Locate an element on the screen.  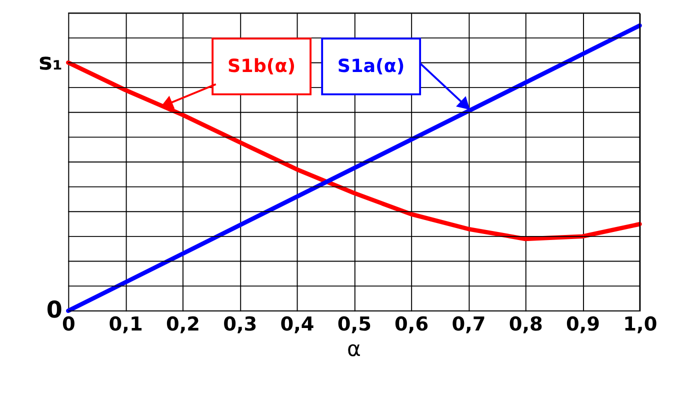
x-axis-title: α is located at coordinates (353, 349).